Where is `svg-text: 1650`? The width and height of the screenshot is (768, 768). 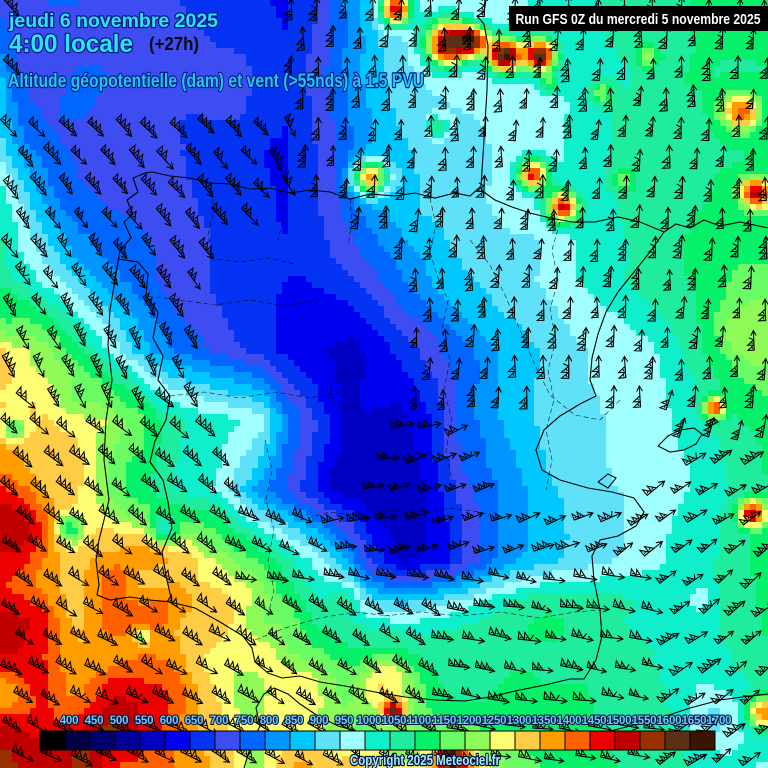 svg-text: 1650 is located at coordinates (694, 721).